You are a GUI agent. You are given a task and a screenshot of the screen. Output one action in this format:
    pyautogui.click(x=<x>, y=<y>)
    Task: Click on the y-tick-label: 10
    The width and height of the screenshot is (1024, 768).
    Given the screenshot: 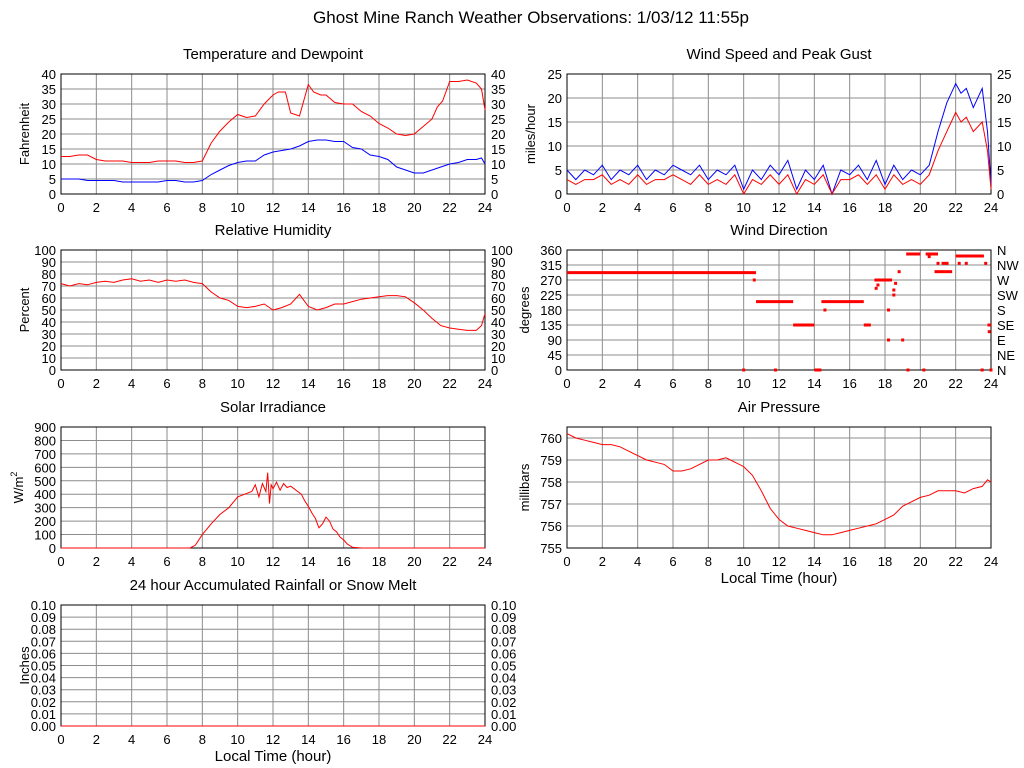 What is the action you would take?
    pyautogui.click(x=49, y=164)
    